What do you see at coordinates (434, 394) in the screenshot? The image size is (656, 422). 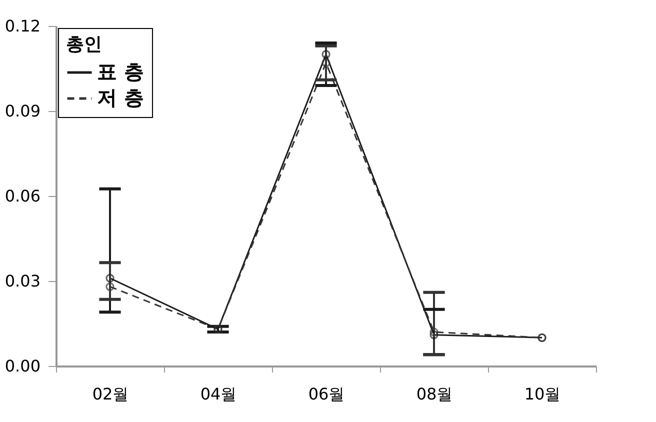 I see `x-tick-label: 08월` at bounding box center [434, 394].